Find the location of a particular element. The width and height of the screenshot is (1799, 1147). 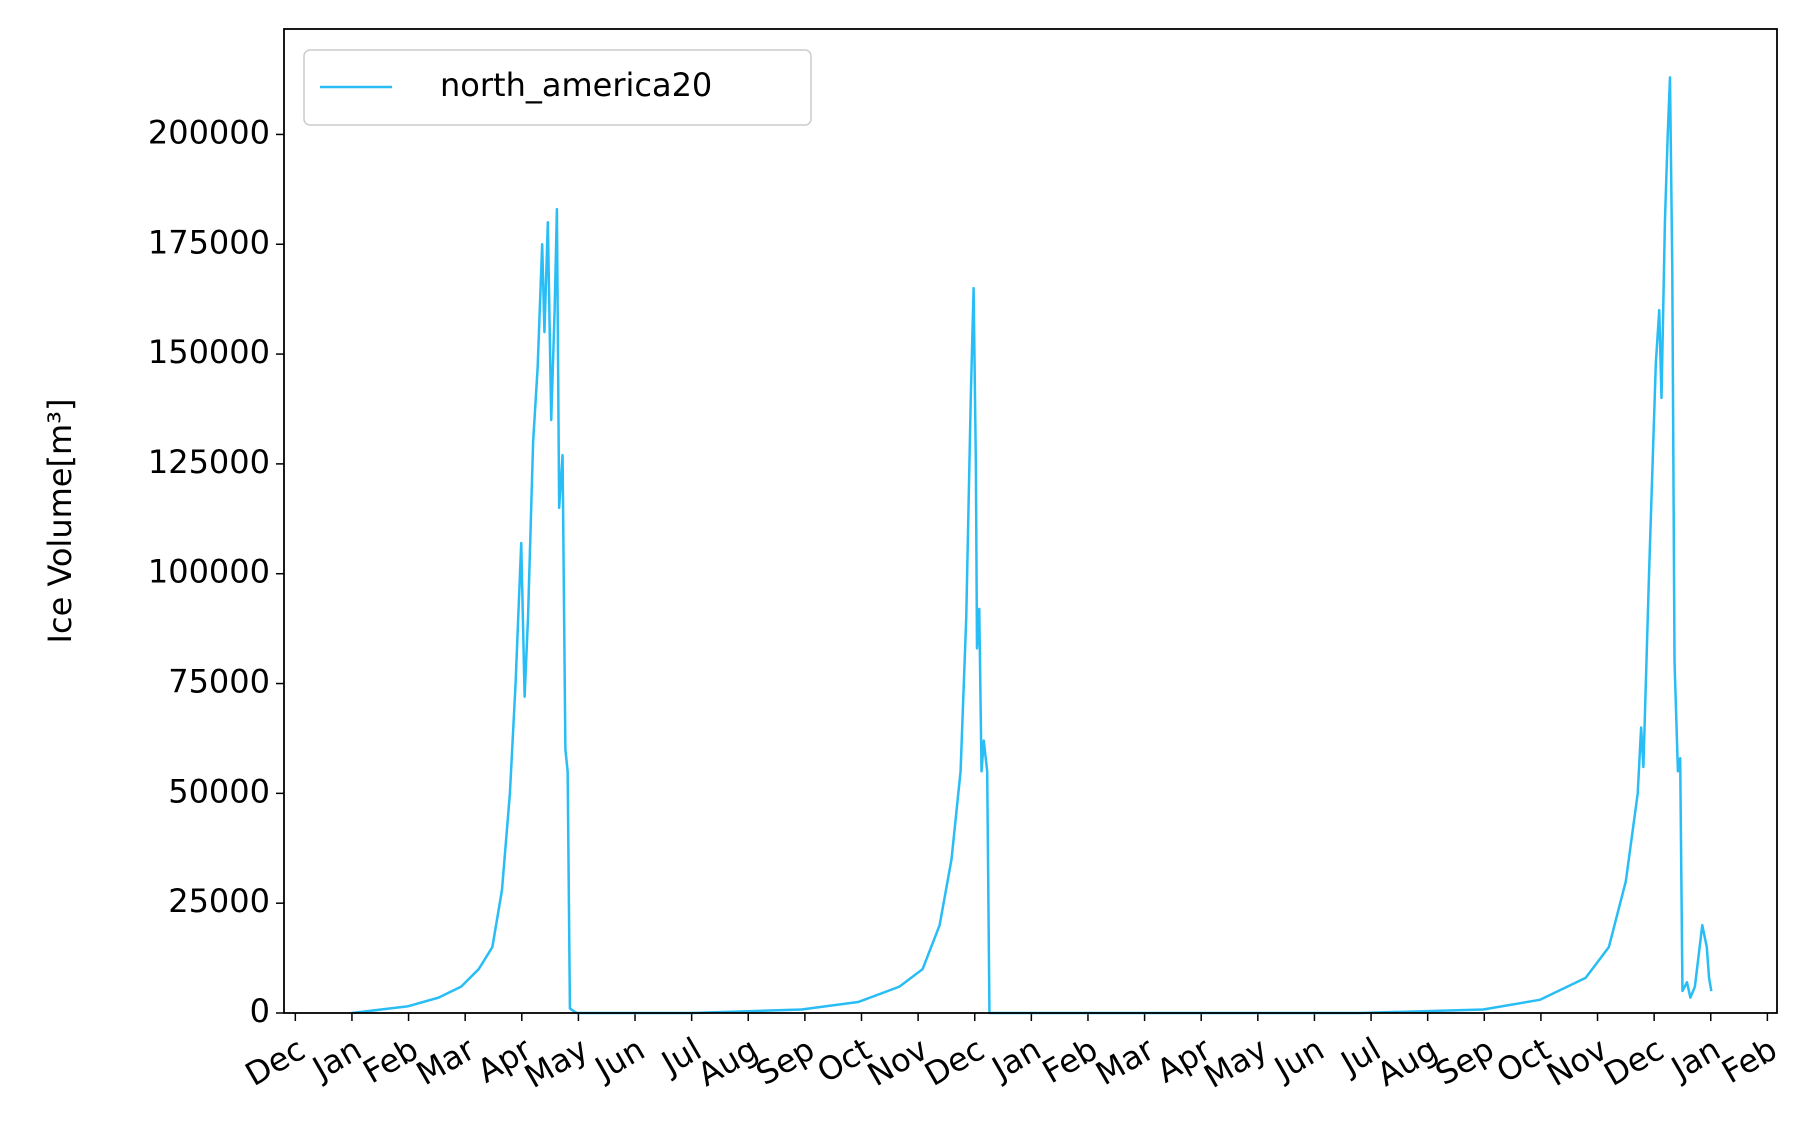

y-tick-label: 75000 is located at coordinates (219, 682).